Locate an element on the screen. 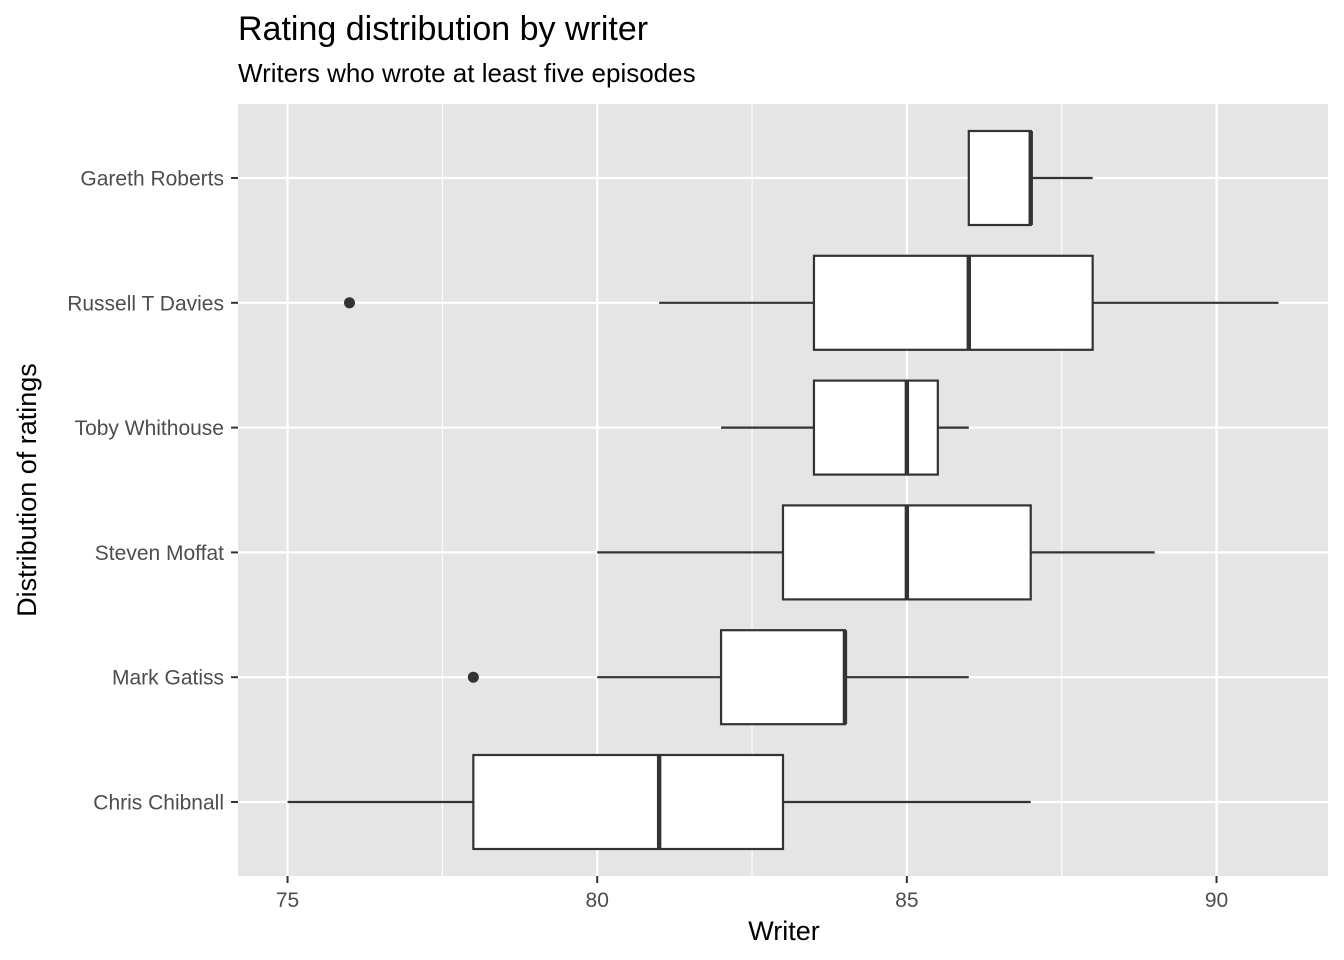 The width and height of the screenshot is (1344, 960). x-axis-title: Writer is located at coordinates (784, 931).